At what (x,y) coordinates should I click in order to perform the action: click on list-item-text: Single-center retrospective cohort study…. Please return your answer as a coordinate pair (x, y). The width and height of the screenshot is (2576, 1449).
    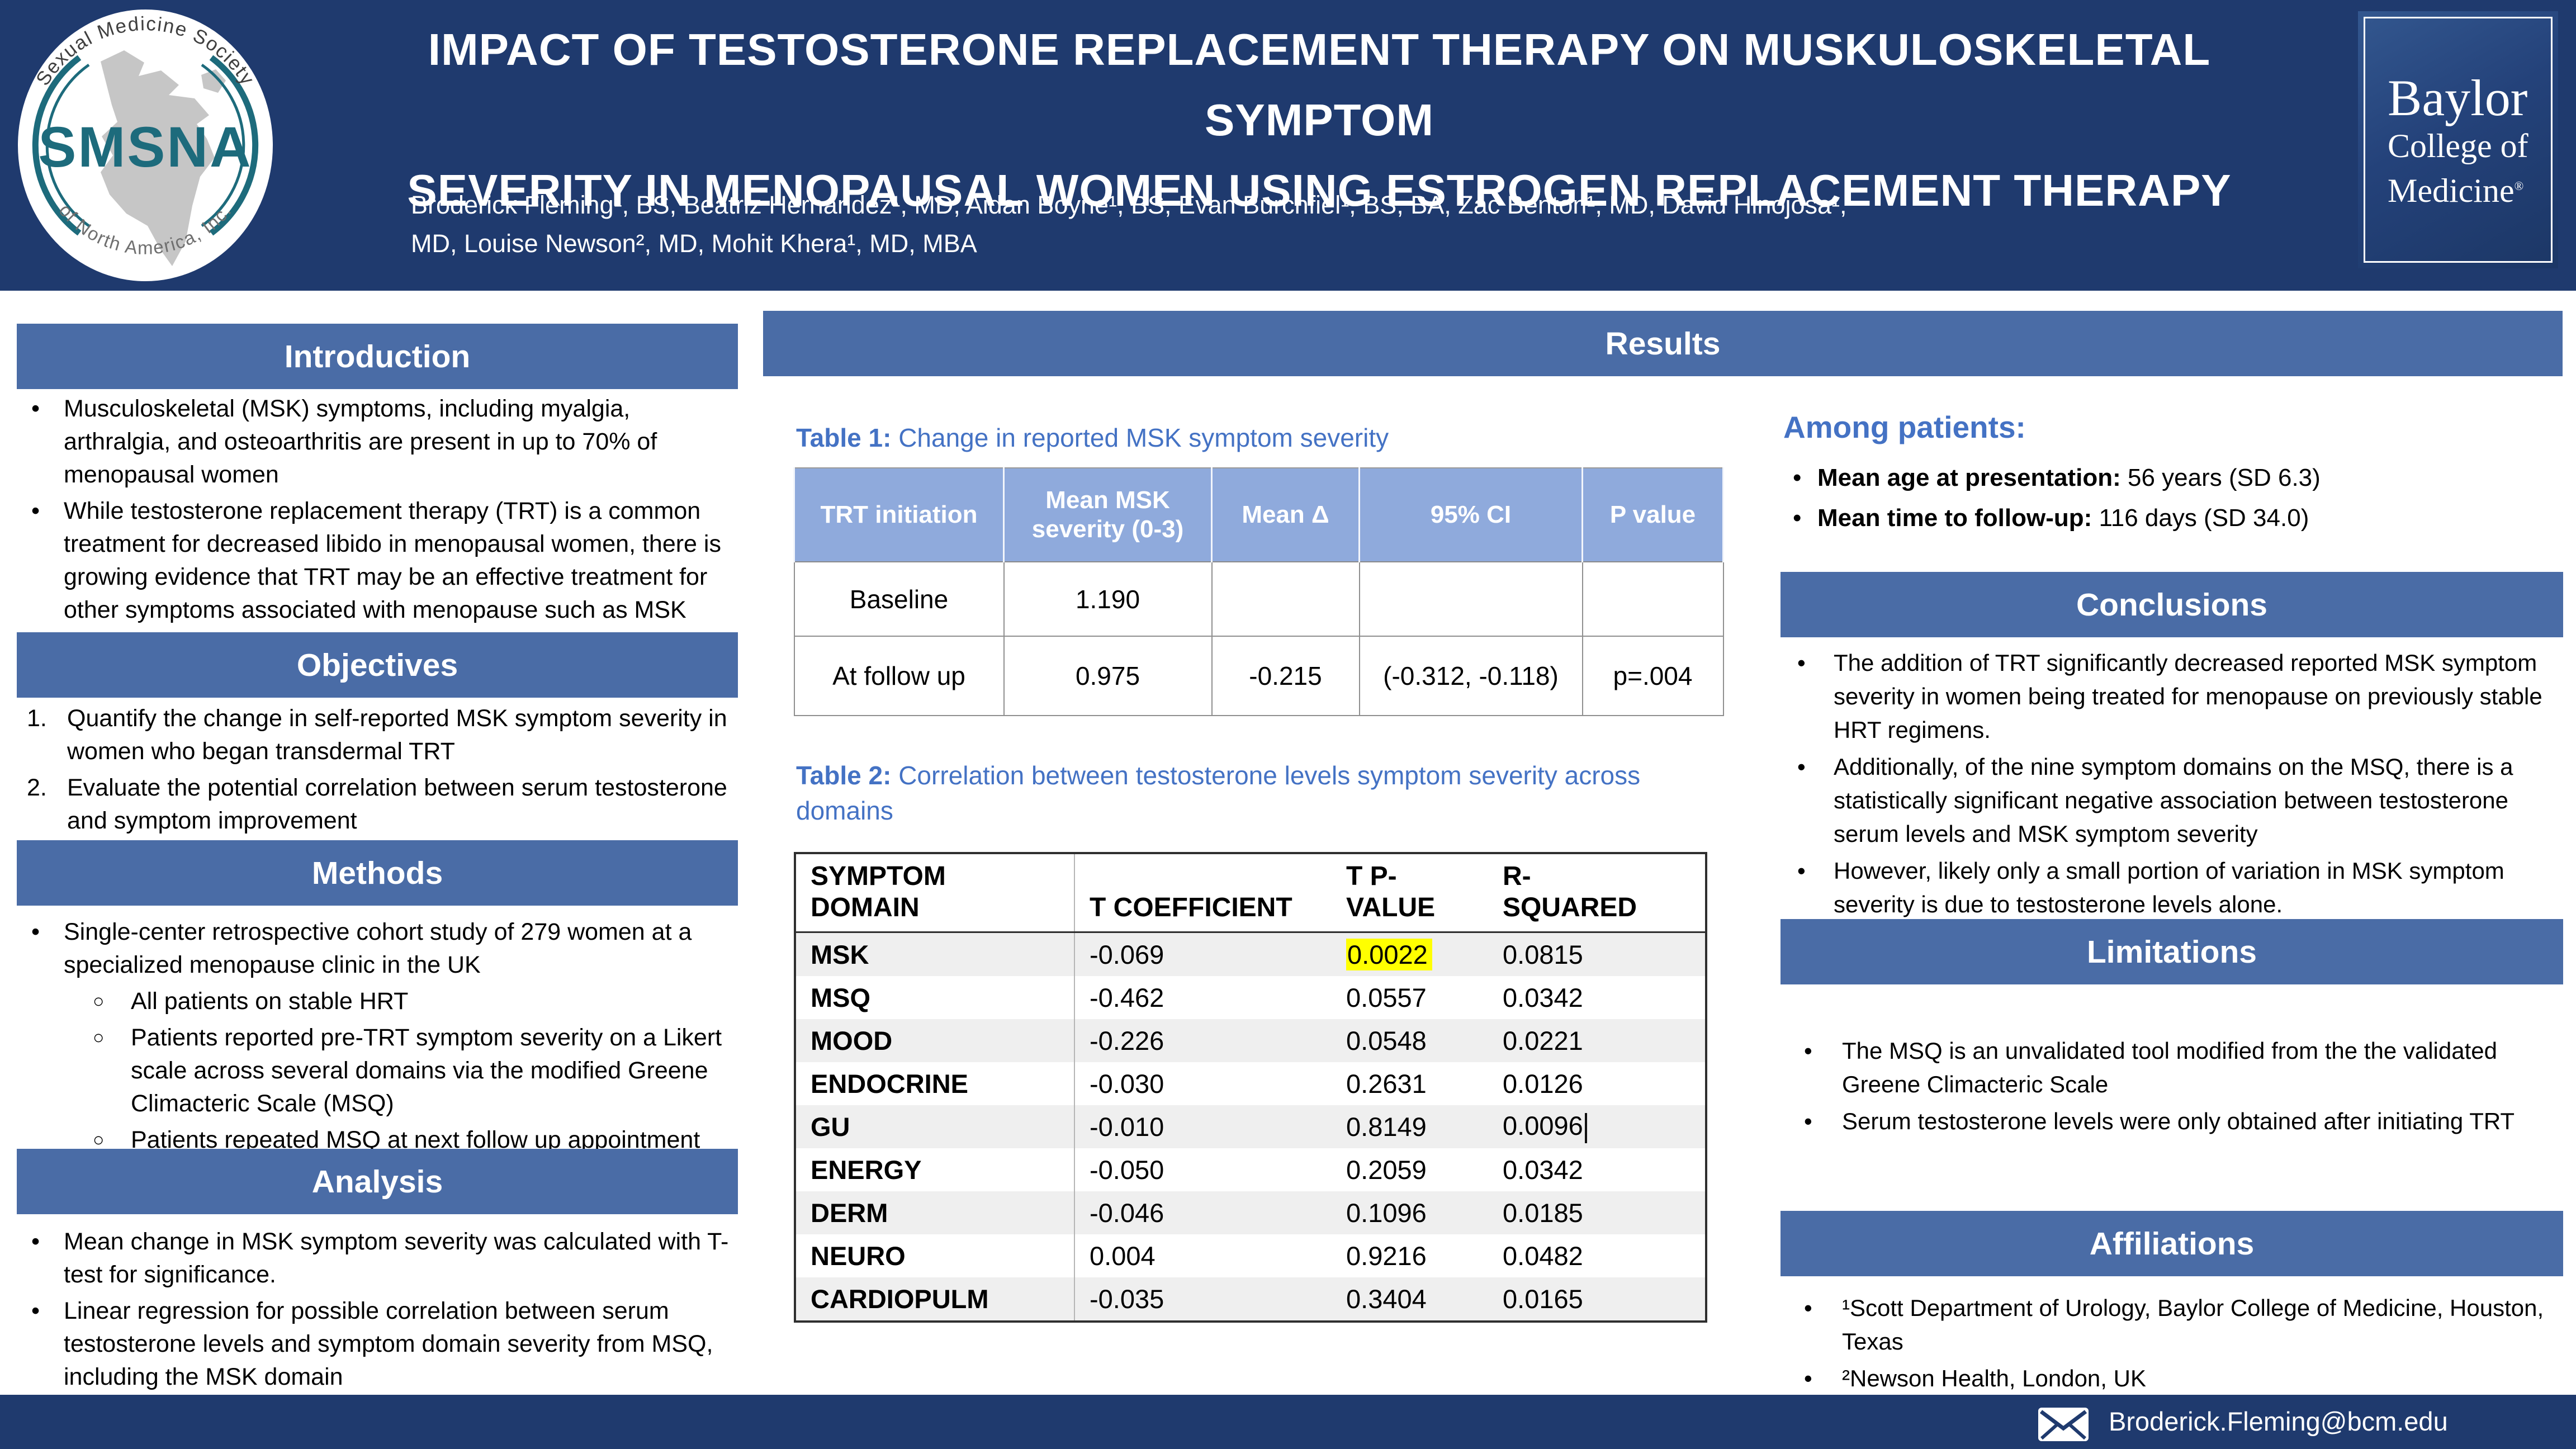
    Looking at the image, I should click on (378, 948).